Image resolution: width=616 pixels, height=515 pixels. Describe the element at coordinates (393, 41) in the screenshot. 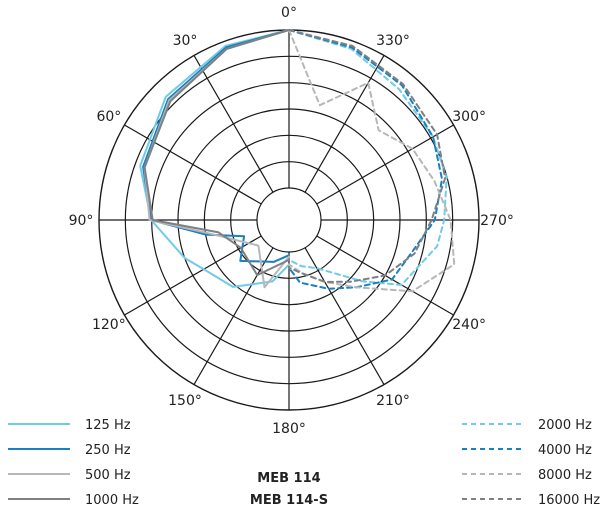

I see `angle-label: 330°` at that location.